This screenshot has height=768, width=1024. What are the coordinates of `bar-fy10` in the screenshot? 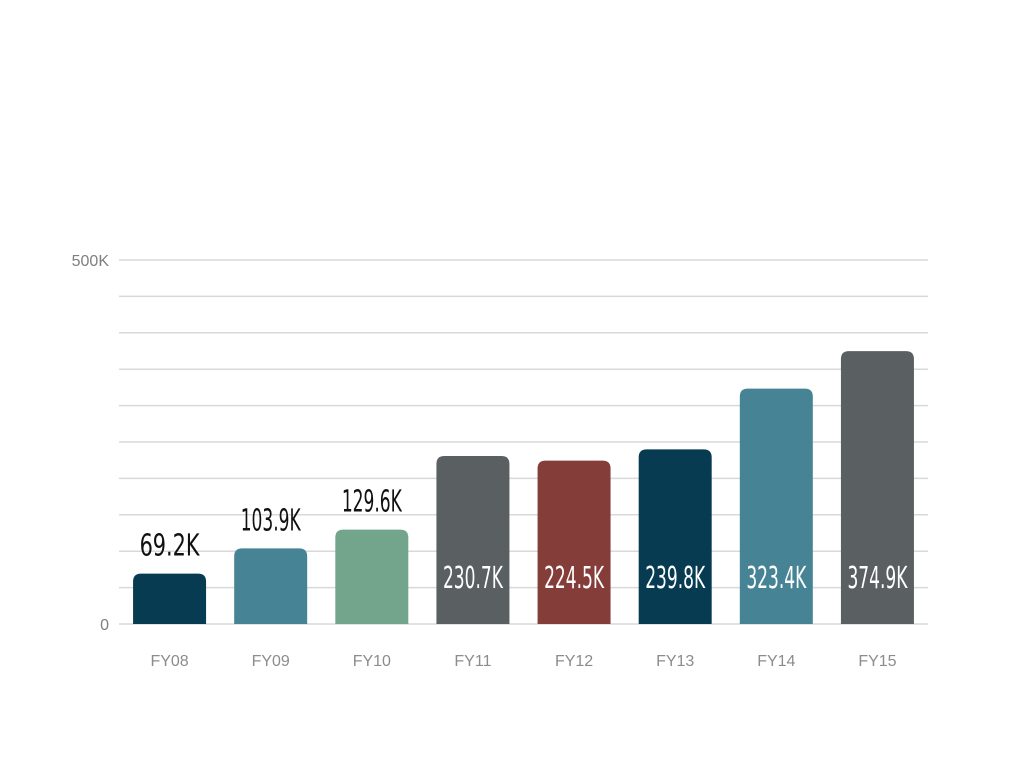 It's located at (372, 576).